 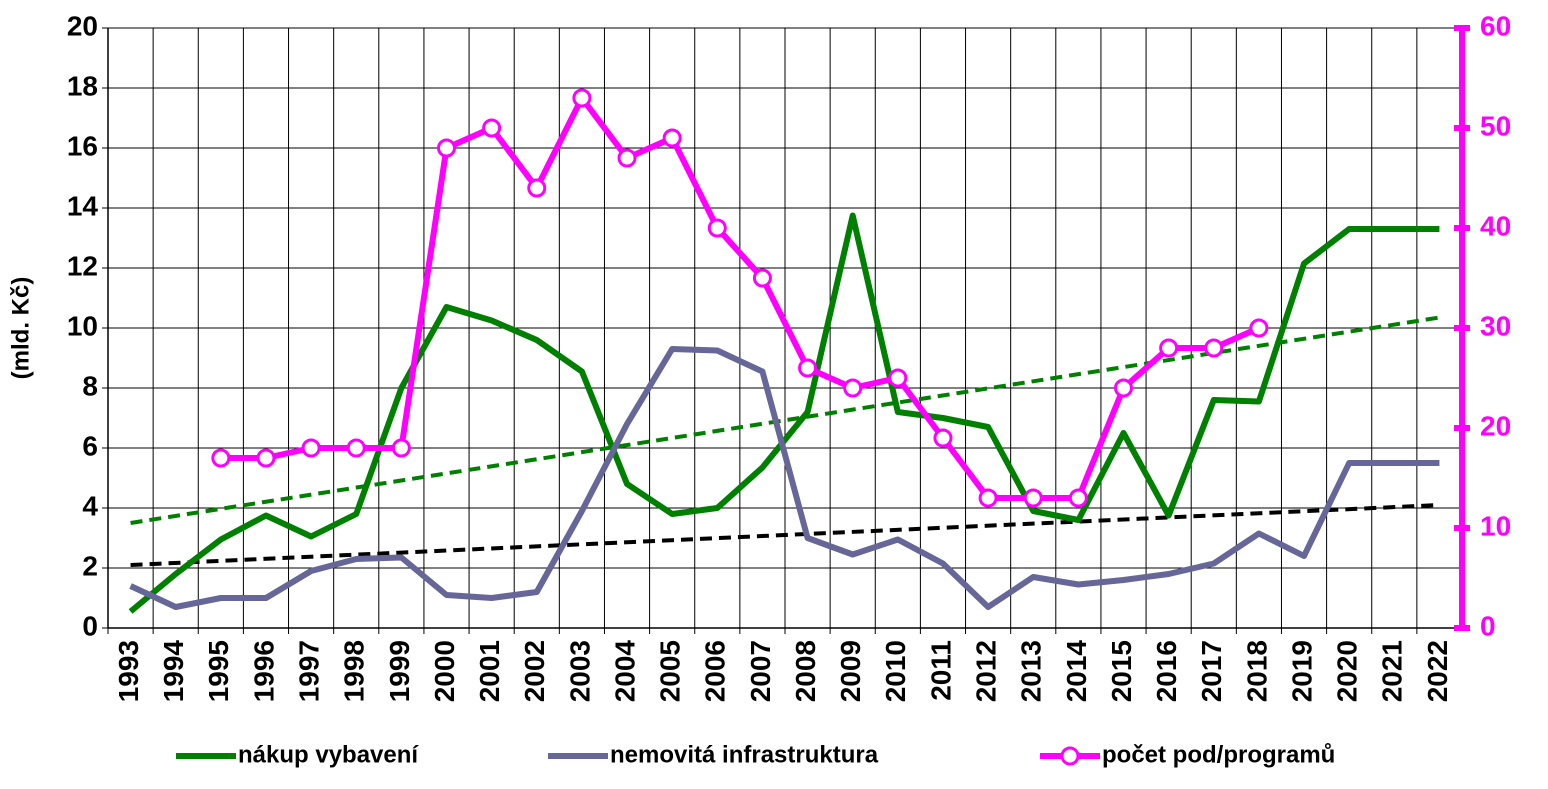 I want to click on x-tick-label: 2018, so click(x=1256, y=671).